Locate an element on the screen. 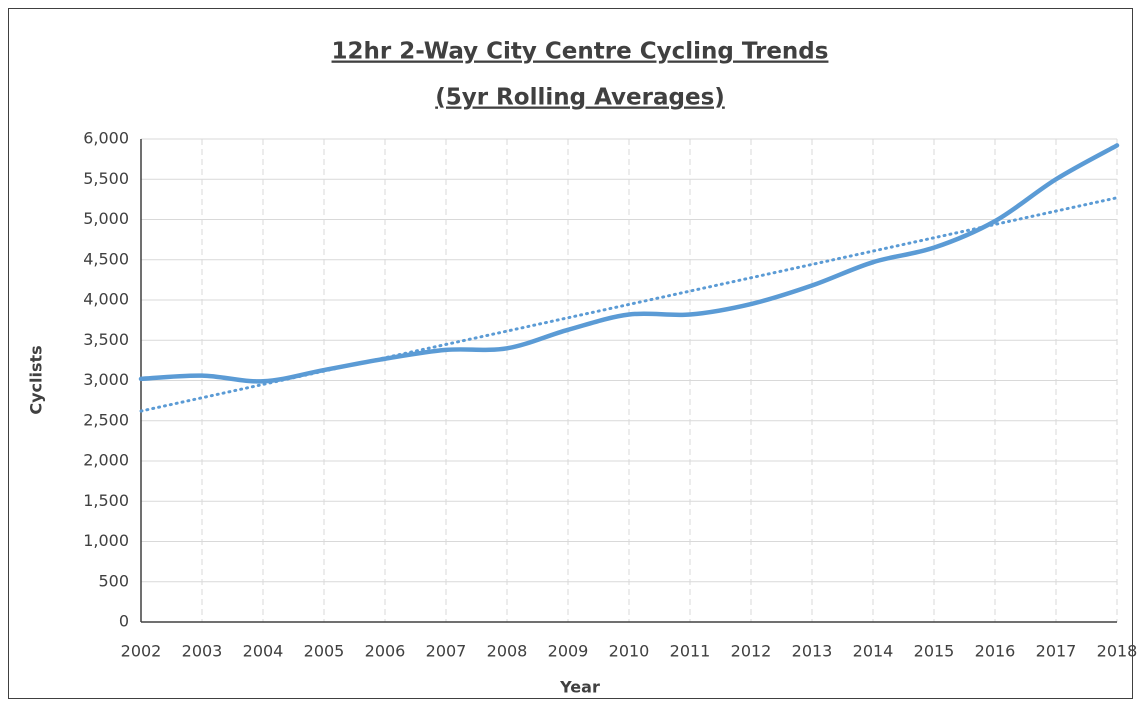 The width and height of the screenshot is (1140, 704). y-tick-label: 2,000 is located at coordinates (106, 460).